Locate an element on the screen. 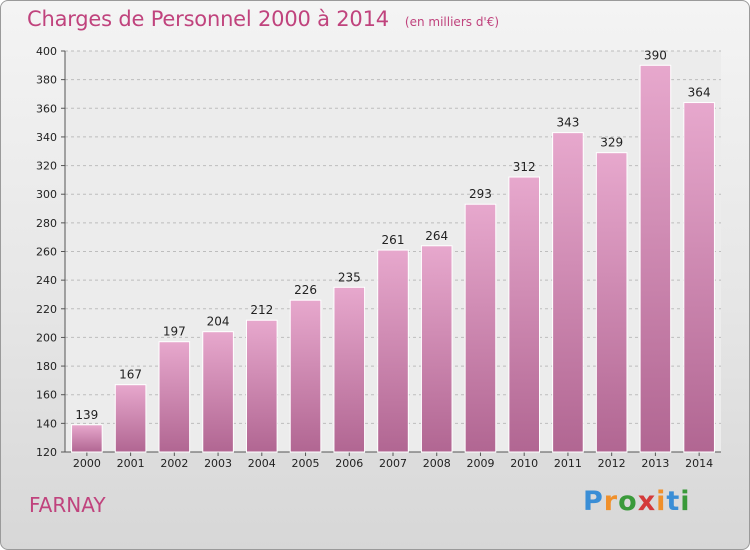 This screenshot has width=750, height=550. x-tick-label: 2002 is located at coordinates (174, 463).